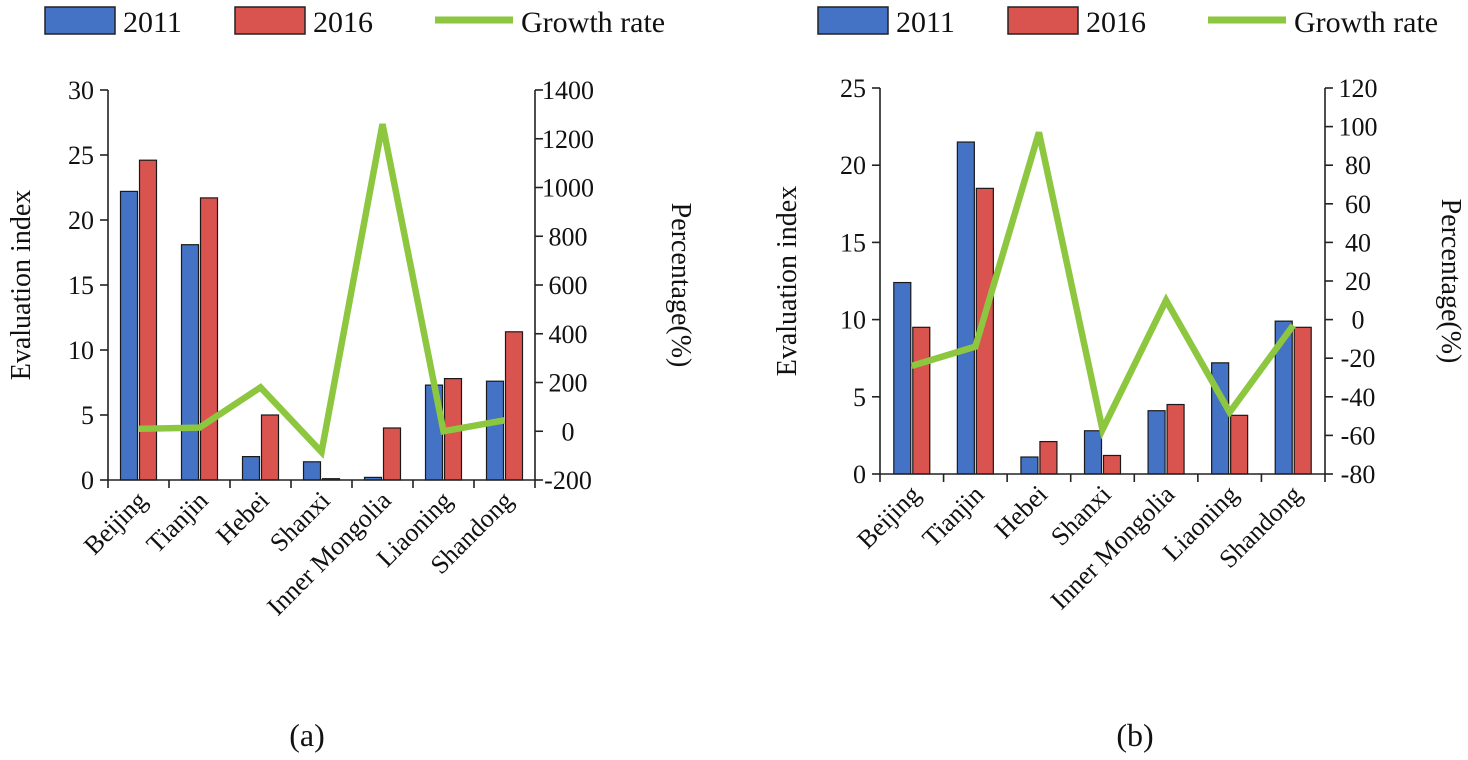 This screenshot has width=1468, height=760. What do you see at coordinates (1358, 474) in the screenshot?
I see `y2-tick-label: -80` at bounding box center [1358, 474].